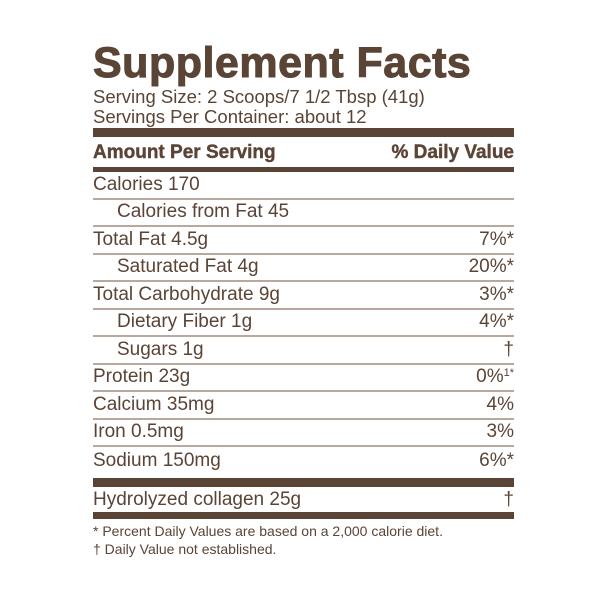 This screenshot has height=614, width=614. What do you see at coordinates (303, 500) in the screenshot?
I see `other-ingredient-row: Hydrolyzed collagen 25g †` at bounding box center [303, 500].